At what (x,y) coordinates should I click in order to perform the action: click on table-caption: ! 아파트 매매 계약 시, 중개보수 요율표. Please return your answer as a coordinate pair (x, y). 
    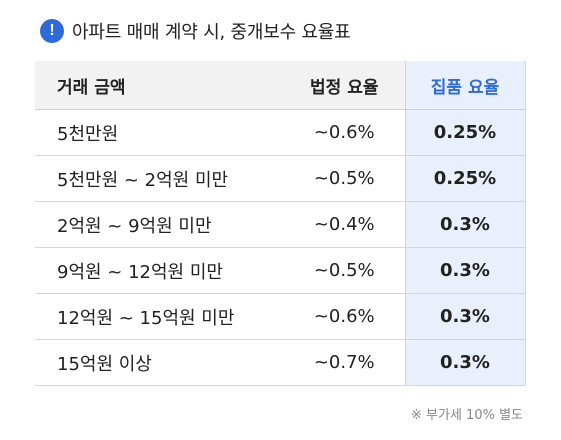
    Looking at the image, I should click on (195, 31).